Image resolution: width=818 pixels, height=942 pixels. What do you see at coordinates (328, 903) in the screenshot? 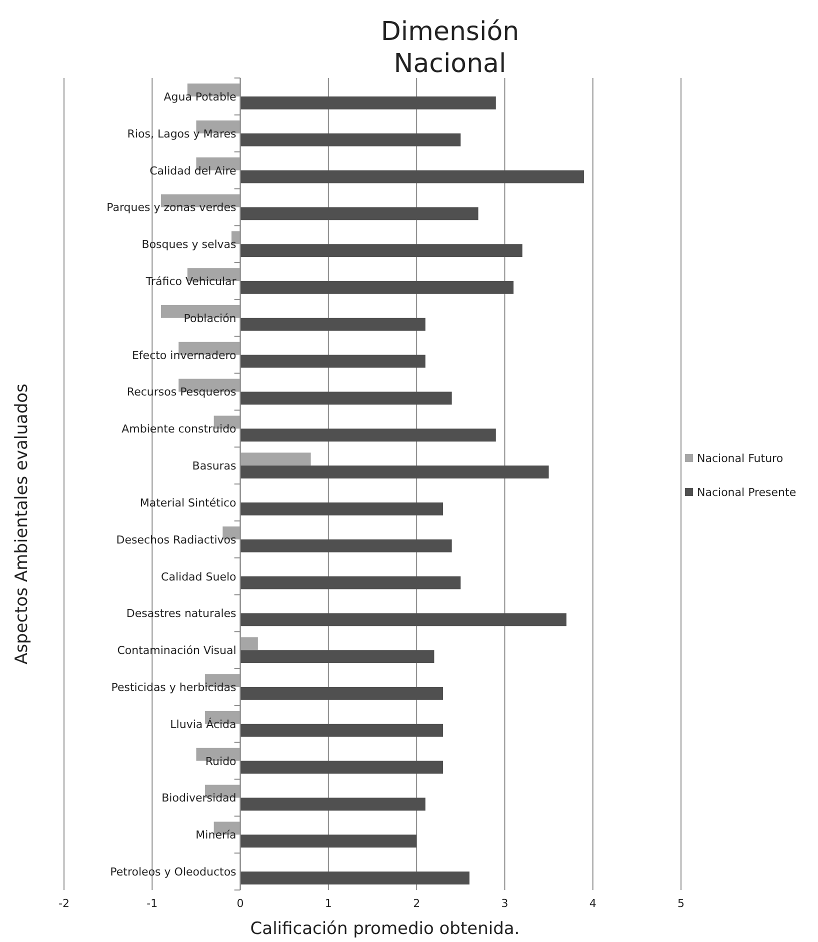
I see `x-tick-label: 1` at bounding box center [328, 903].